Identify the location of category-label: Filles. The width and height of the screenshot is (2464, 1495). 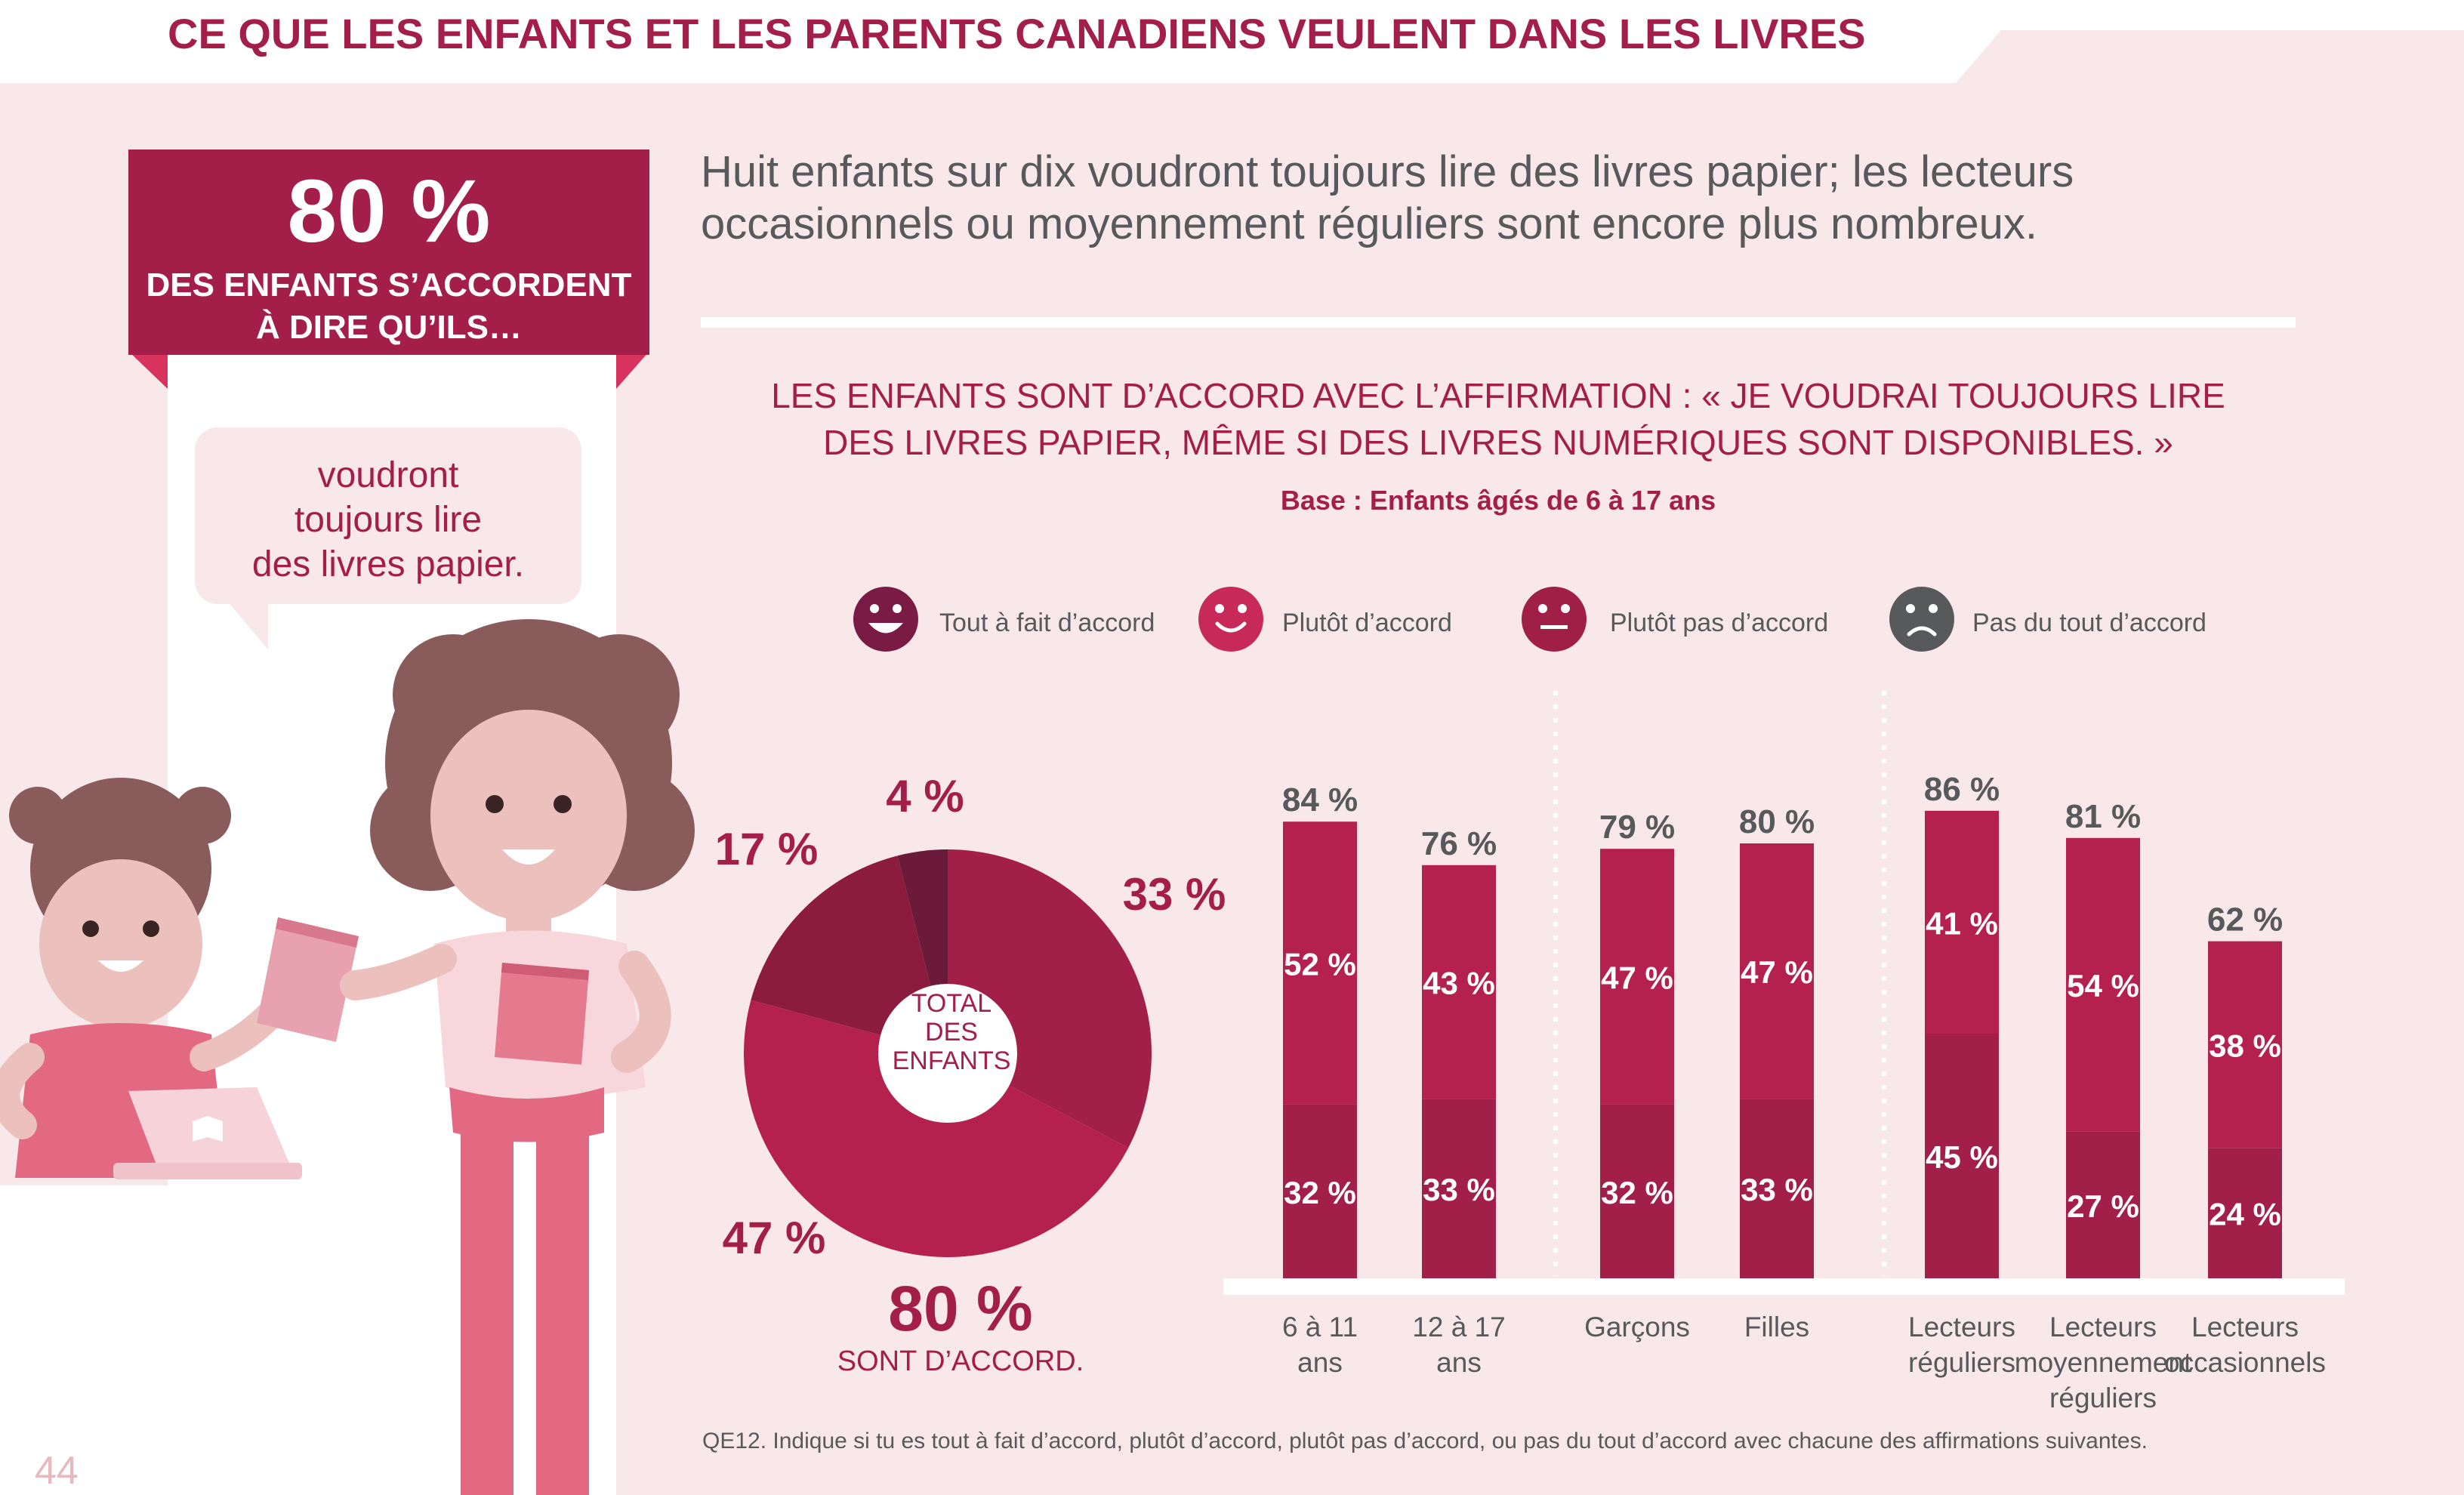
(1776, 1327).